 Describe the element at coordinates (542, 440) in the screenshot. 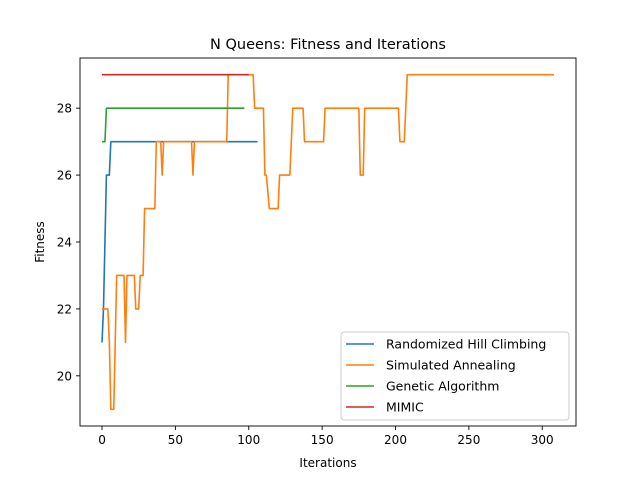

I see `x-tick-label: 300` at that location.